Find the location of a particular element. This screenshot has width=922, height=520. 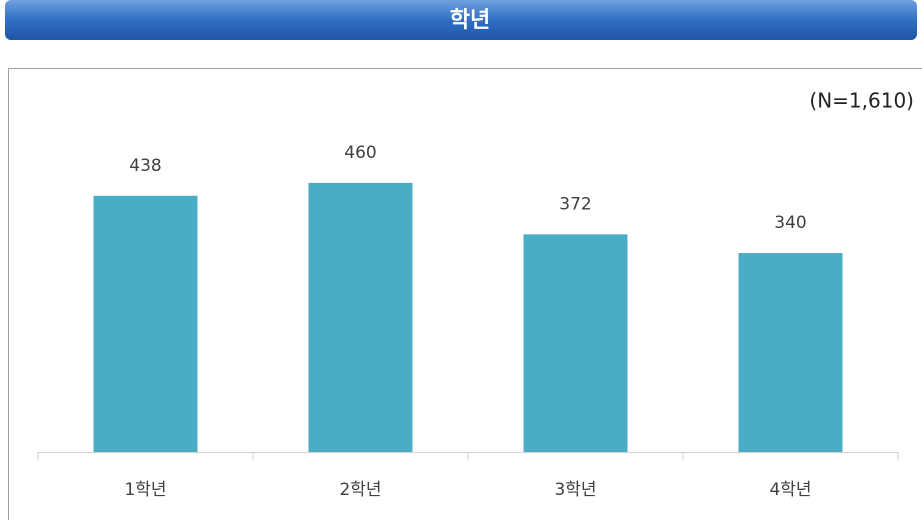

data-label: 340 is located at coordinates (790, 223).